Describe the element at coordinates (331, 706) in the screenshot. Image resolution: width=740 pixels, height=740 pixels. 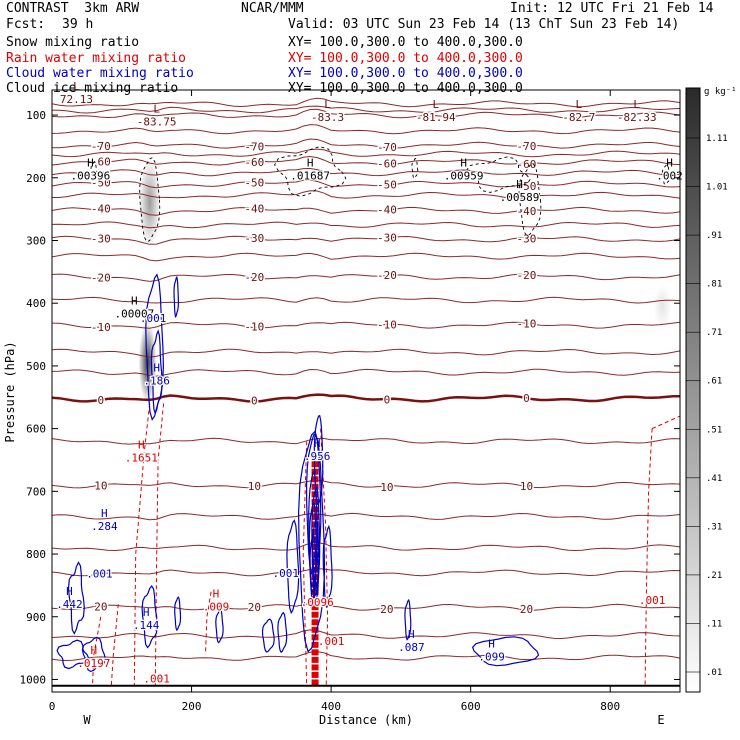
I see `x-tick-label: 400` at that location.